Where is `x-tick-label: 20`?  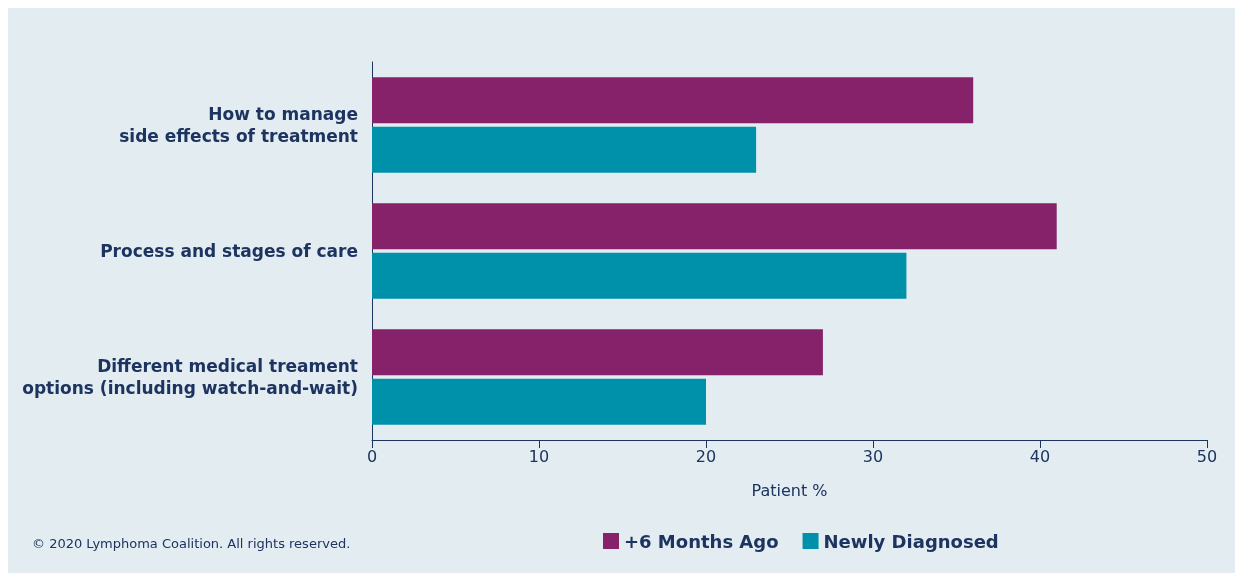
x-tick-label: 20 is located at coordinates (706, 456).